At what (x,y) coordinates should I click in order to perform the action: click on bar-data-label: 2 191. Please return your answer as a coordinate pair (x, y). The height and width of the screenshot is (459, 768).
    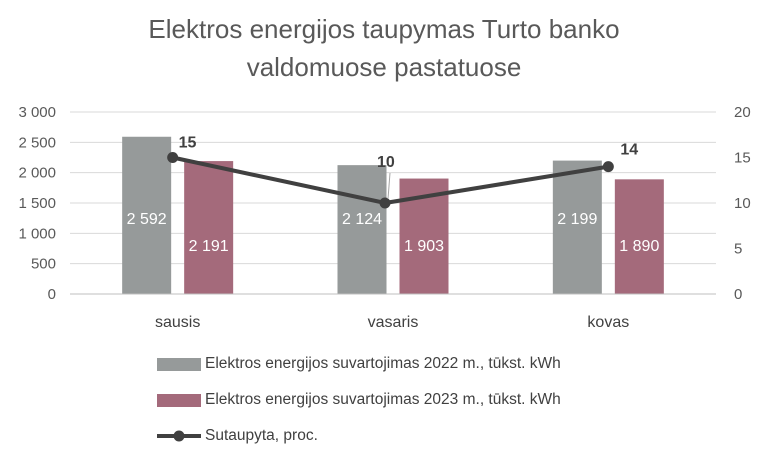
    Looking at the image, I should click on (209, 246).